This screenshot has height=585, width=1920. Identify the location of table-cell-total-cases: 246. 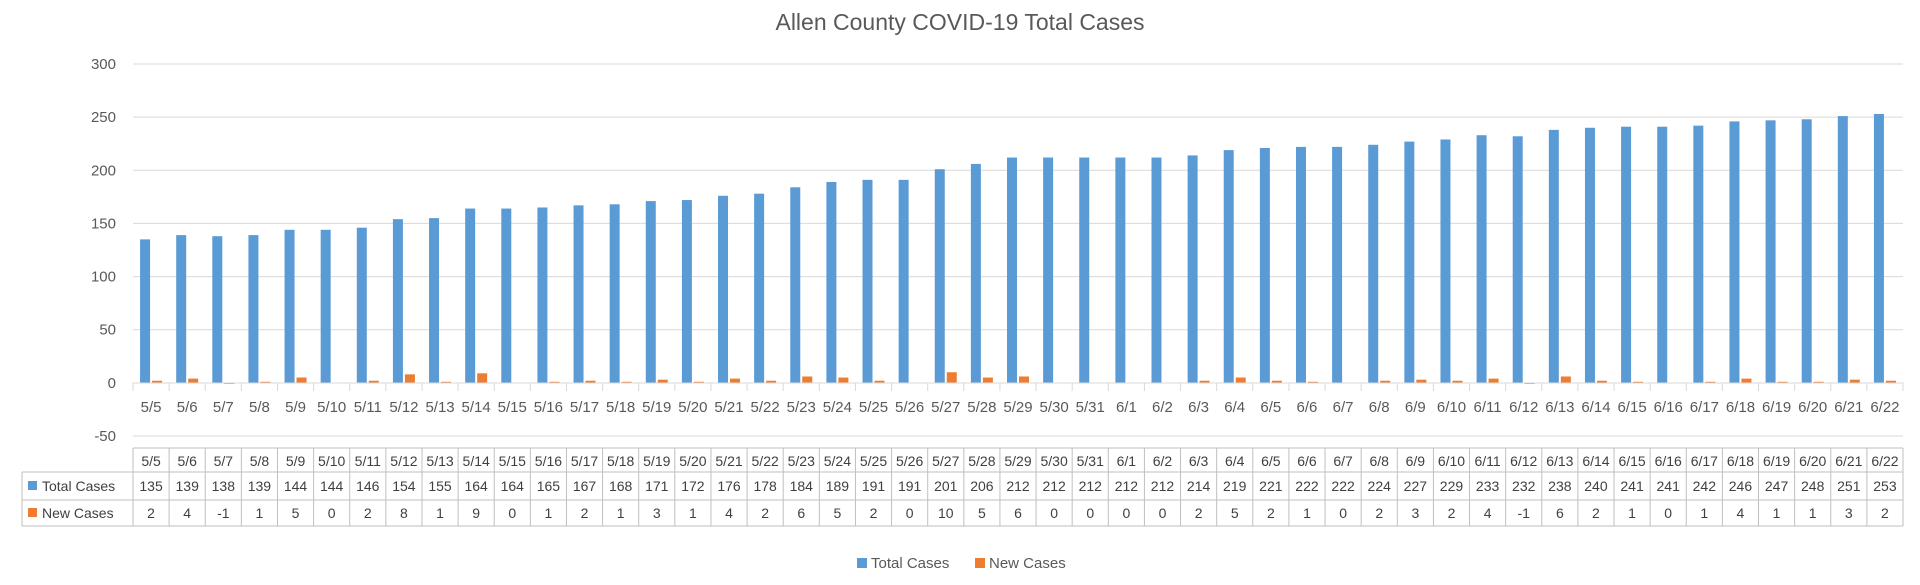
(1741, 486).